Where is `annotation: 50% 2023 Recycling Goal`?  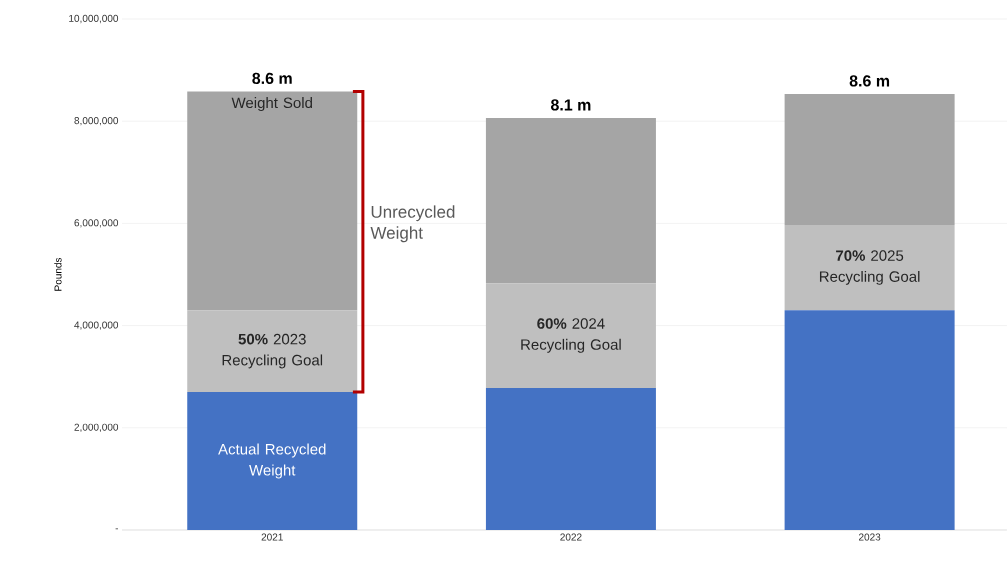
annotation: 50% 2023 Recycling Goal is located at coordinates (272, 351).